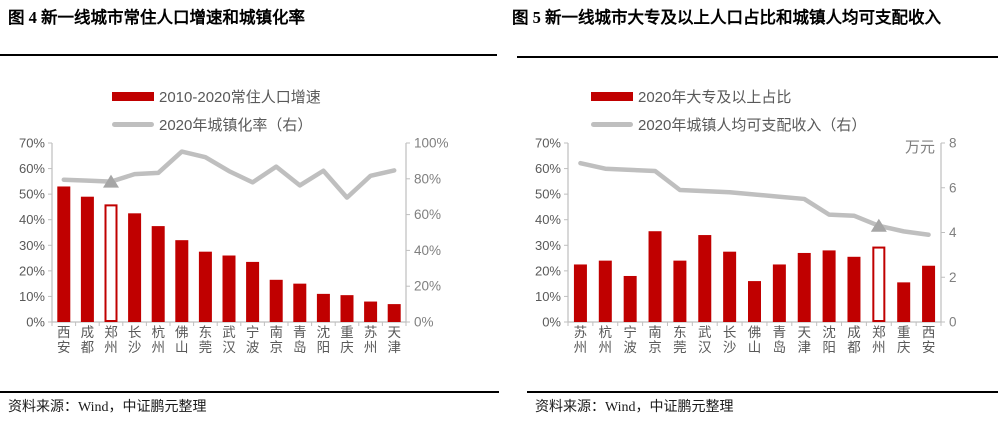 This screenshot has height=424, width=998. Describe the element at coordinates (953, 143) in the screenshot. I see `right-axis-tick-label: 8` at that location.